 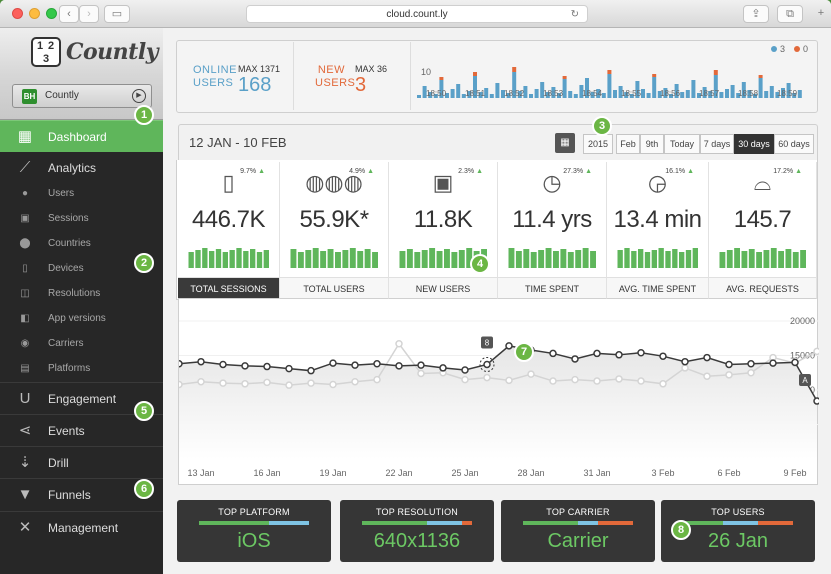 What do you see at coordinates (81, 398) in the screenshot?
I see `nav-engagement: U Engagement` at bounding box center [81, 398].